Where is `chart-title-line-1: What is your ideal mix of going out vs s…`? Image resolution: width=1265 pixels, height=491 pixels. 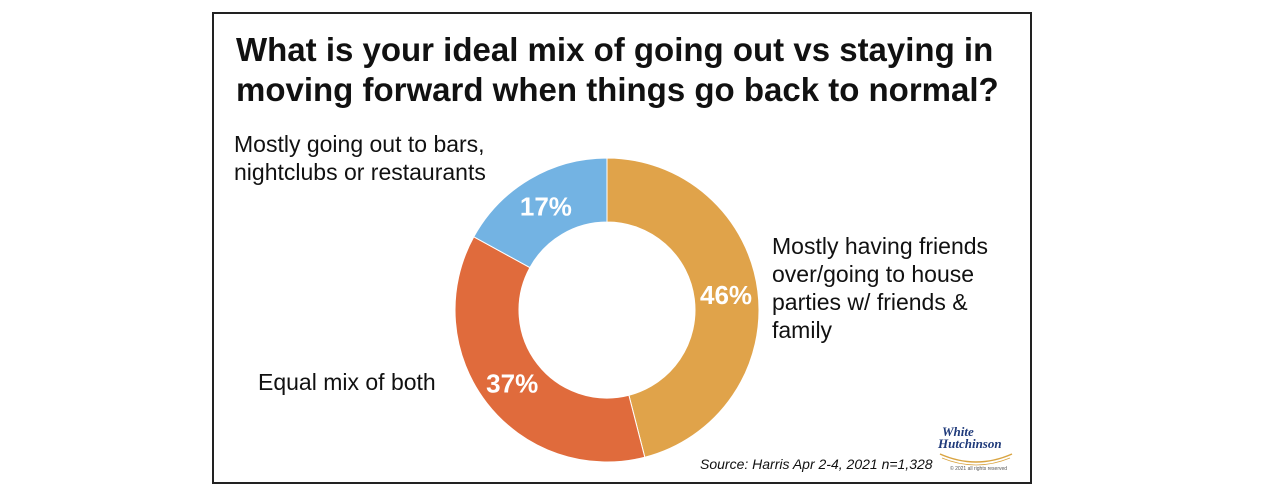
chart-title-line-1: What is your ideal mix of going out vs s… is located at coordinates (615, 49).